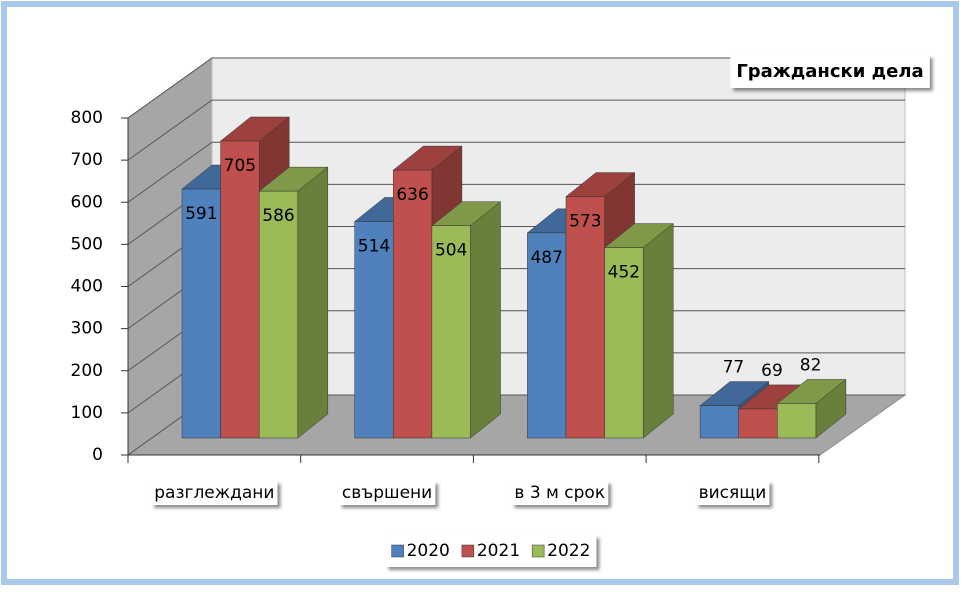 The width and height of the screenshot is (963, 592). I want to click on value-label: 77, so click(734, 368).